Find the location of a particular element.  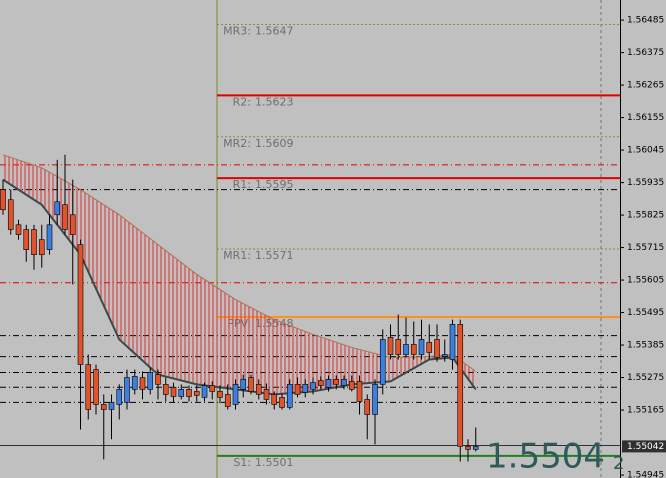

pivot-name: MR2: is located at coordinates (237, 143).